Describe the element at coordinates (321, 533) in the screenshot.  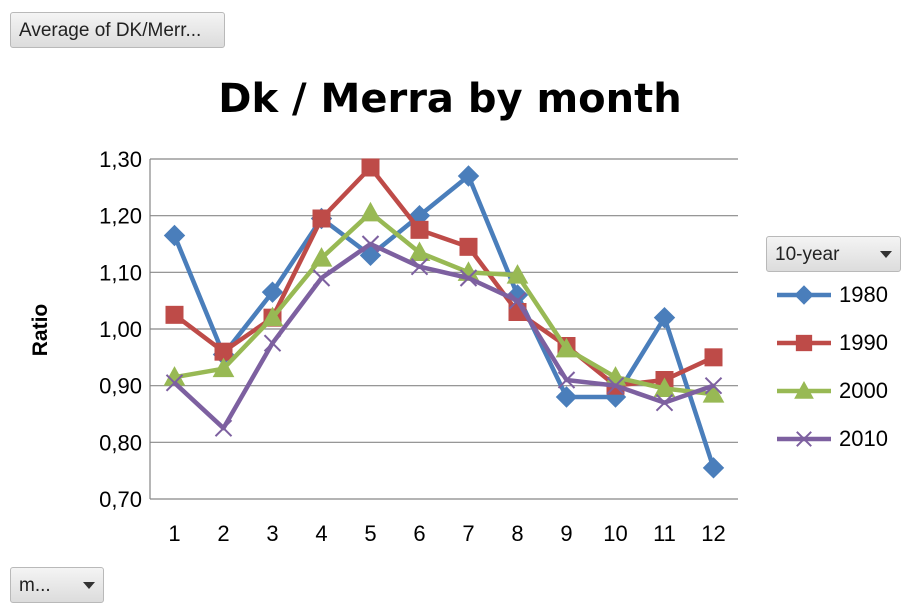
I see `x-tick-label: 4` at that location.